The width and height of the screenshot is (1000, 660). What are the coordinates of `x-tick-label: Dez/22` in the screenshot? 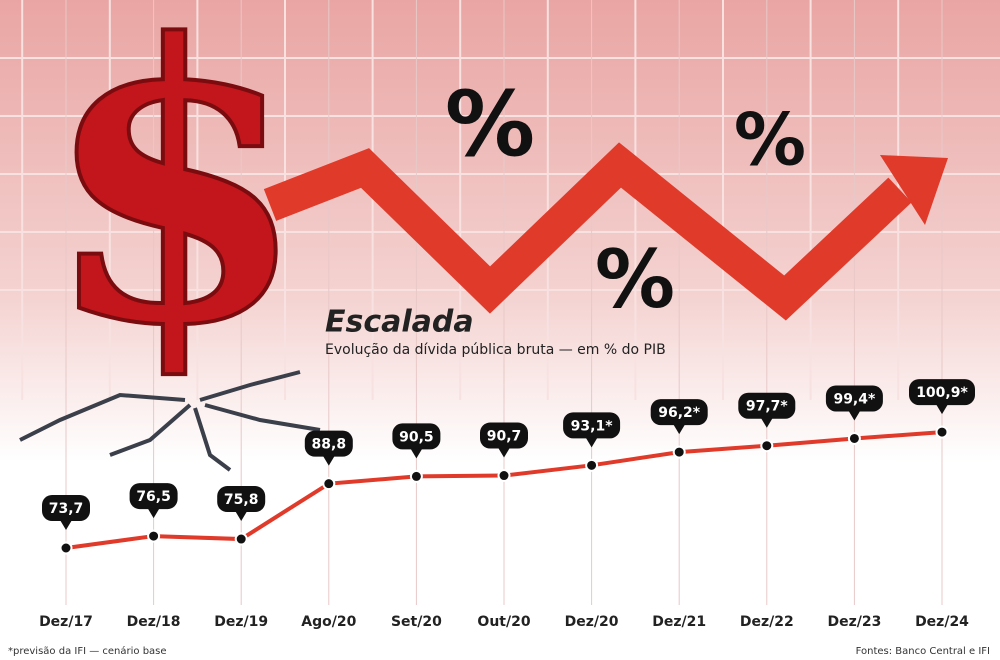 It's located at (767, 622).